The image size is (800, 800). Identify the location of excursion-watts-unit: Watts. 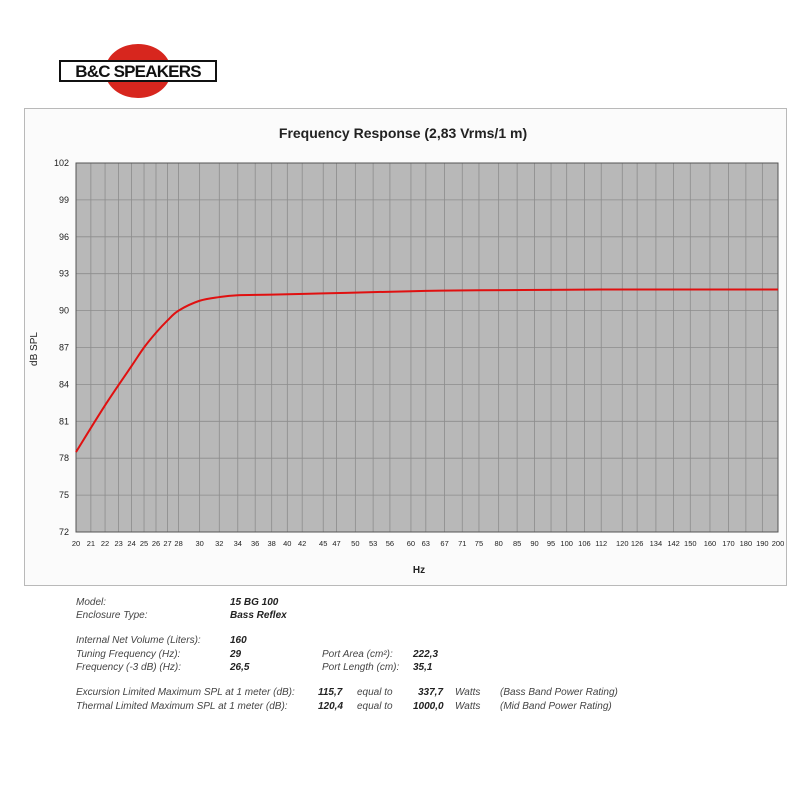
(468, 692).